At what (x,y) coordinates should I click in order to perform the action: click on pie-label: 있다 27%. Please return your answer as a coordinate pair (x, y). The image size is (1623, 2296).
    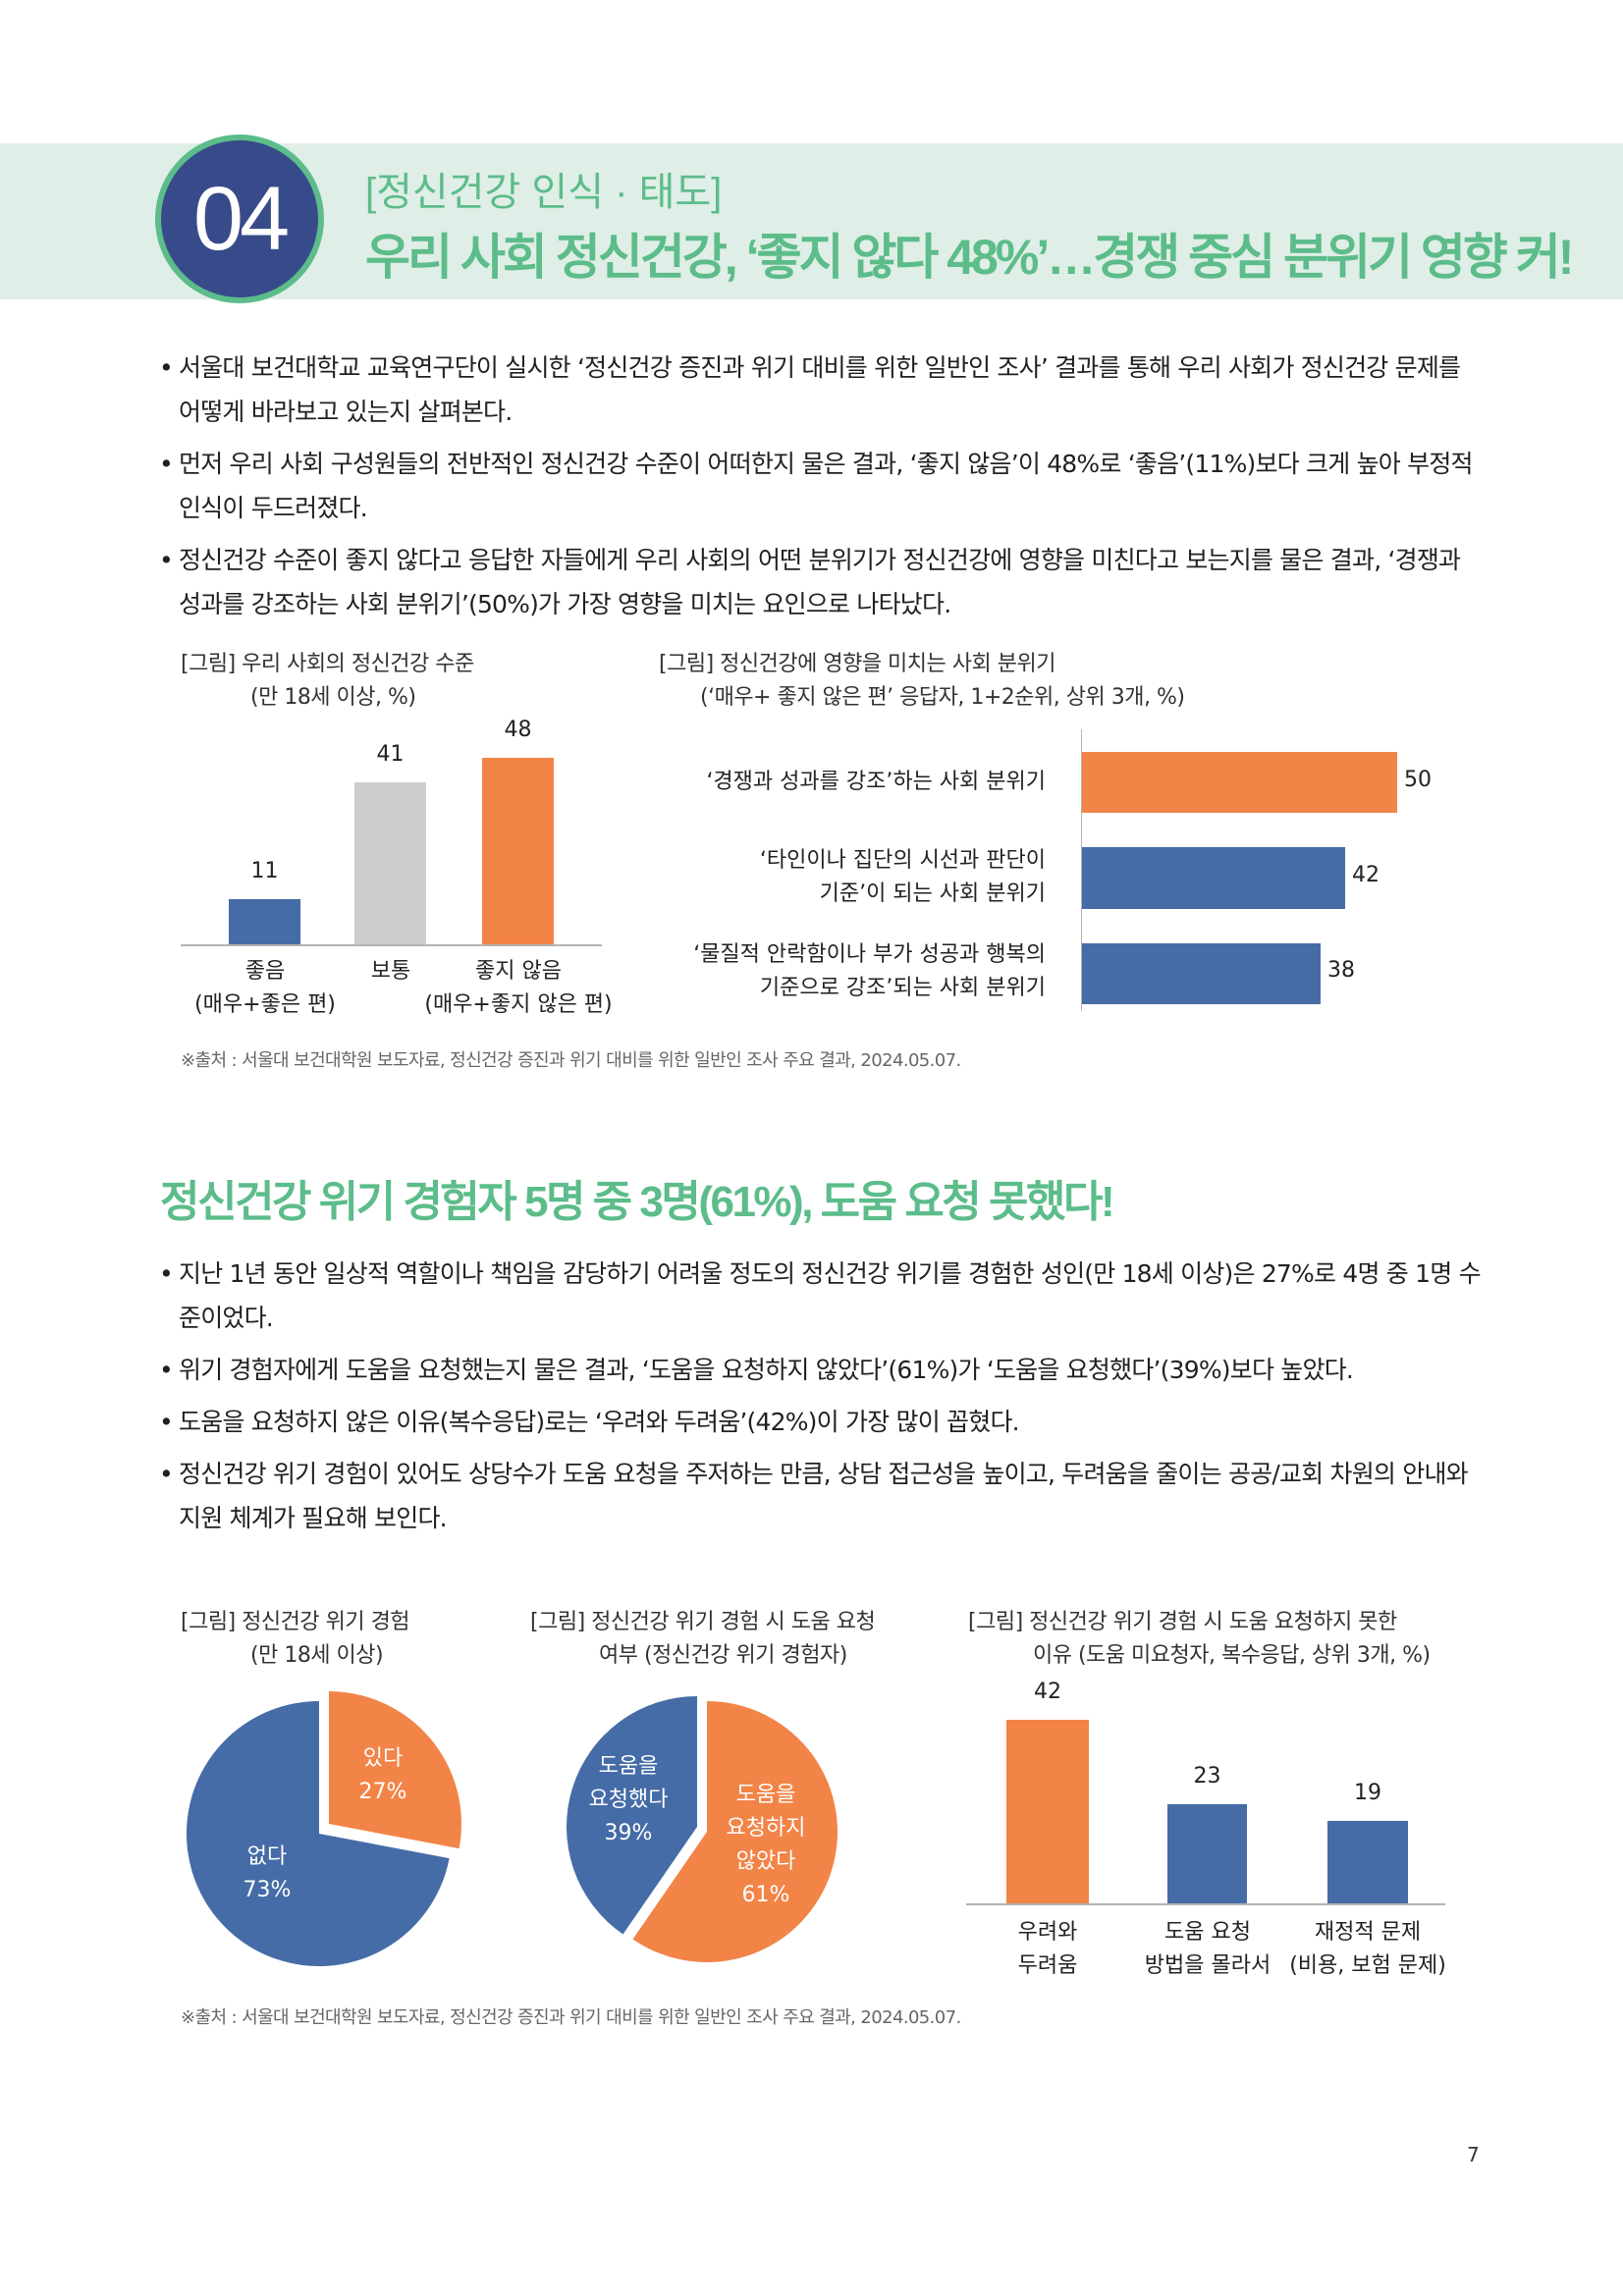
    Looking at the image, I should click on (382, 1775).